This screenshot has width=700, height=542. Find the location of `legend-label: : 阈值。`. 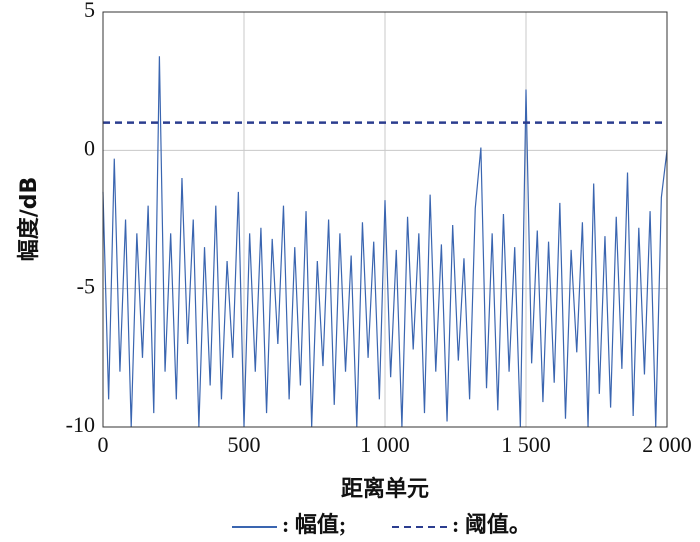

legend-label: : 阈值。 is located at coordinates (491, 524).